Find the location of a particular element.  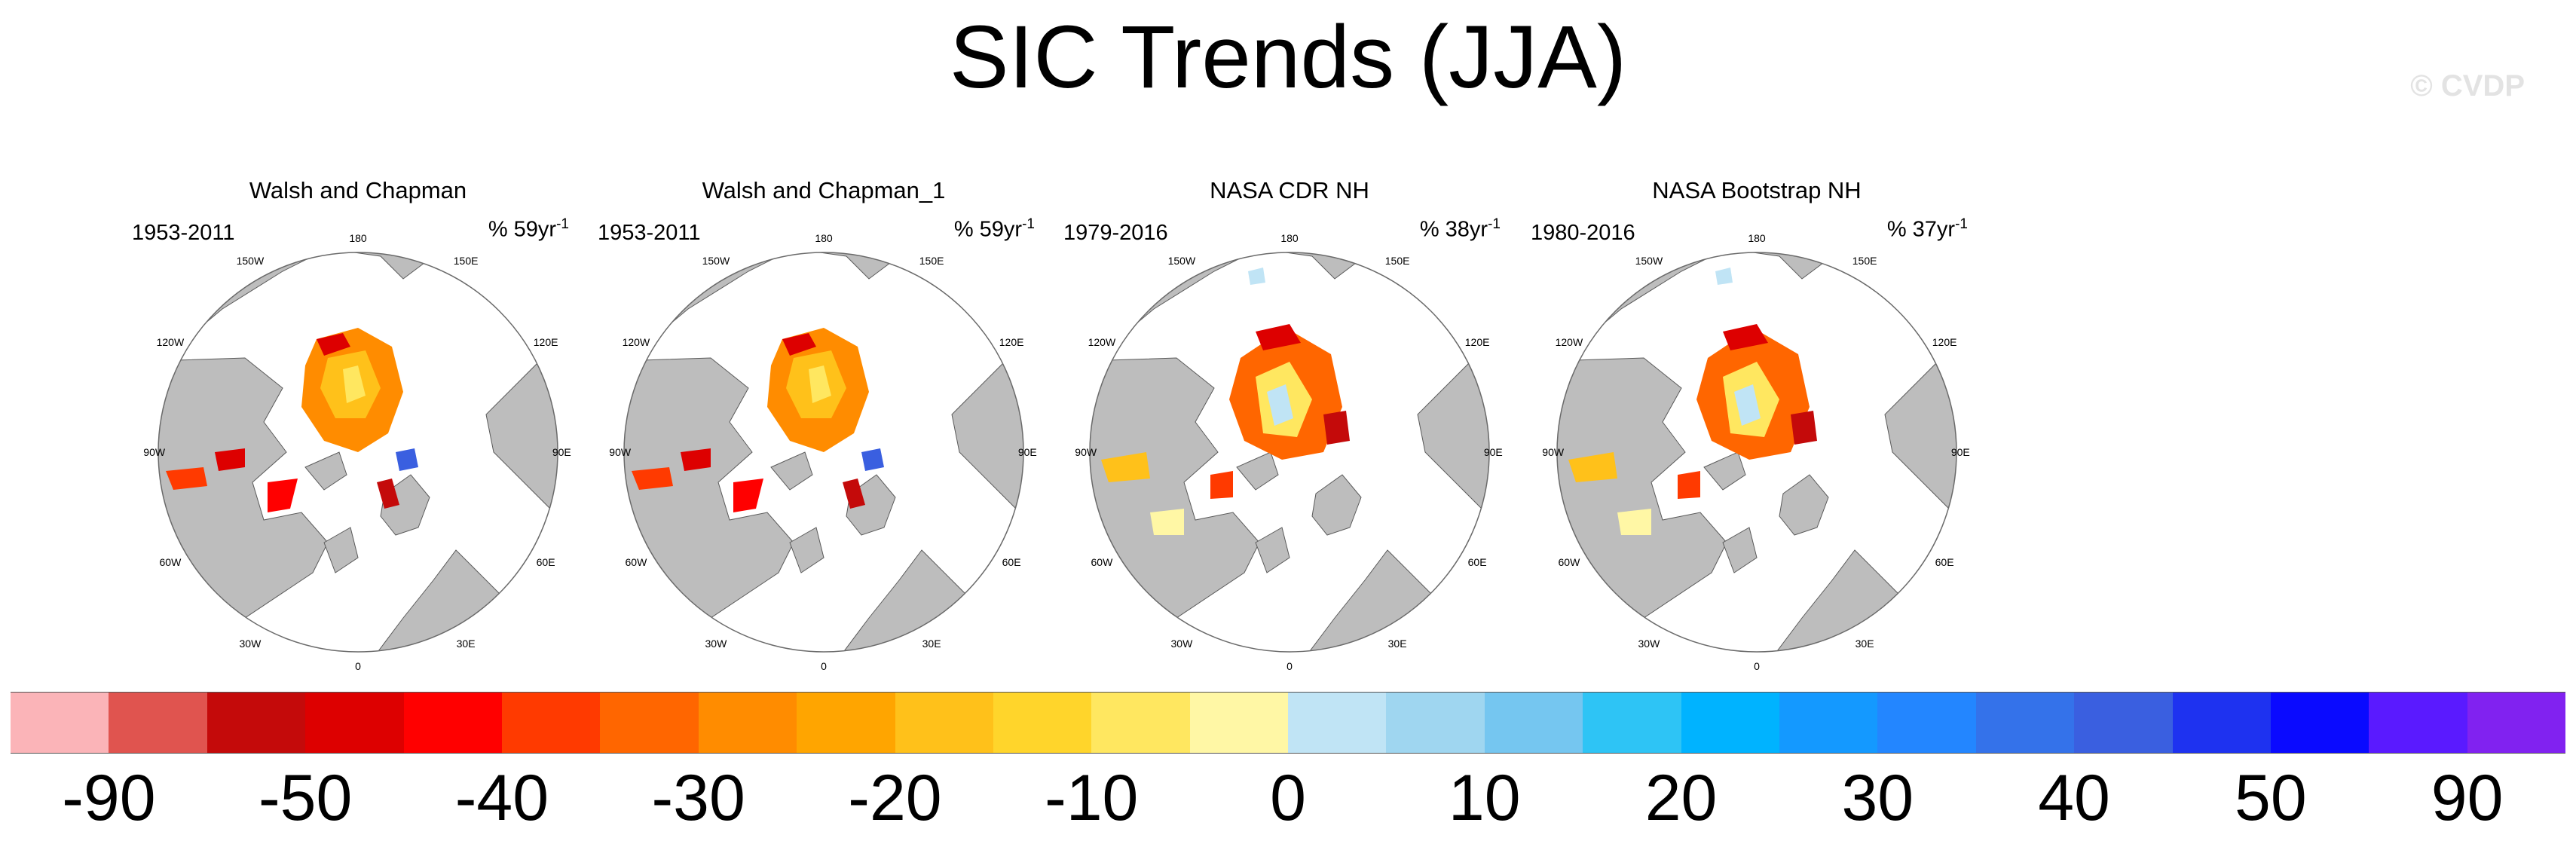

colorbar-label: -50 is located at coordinates (305, 798).